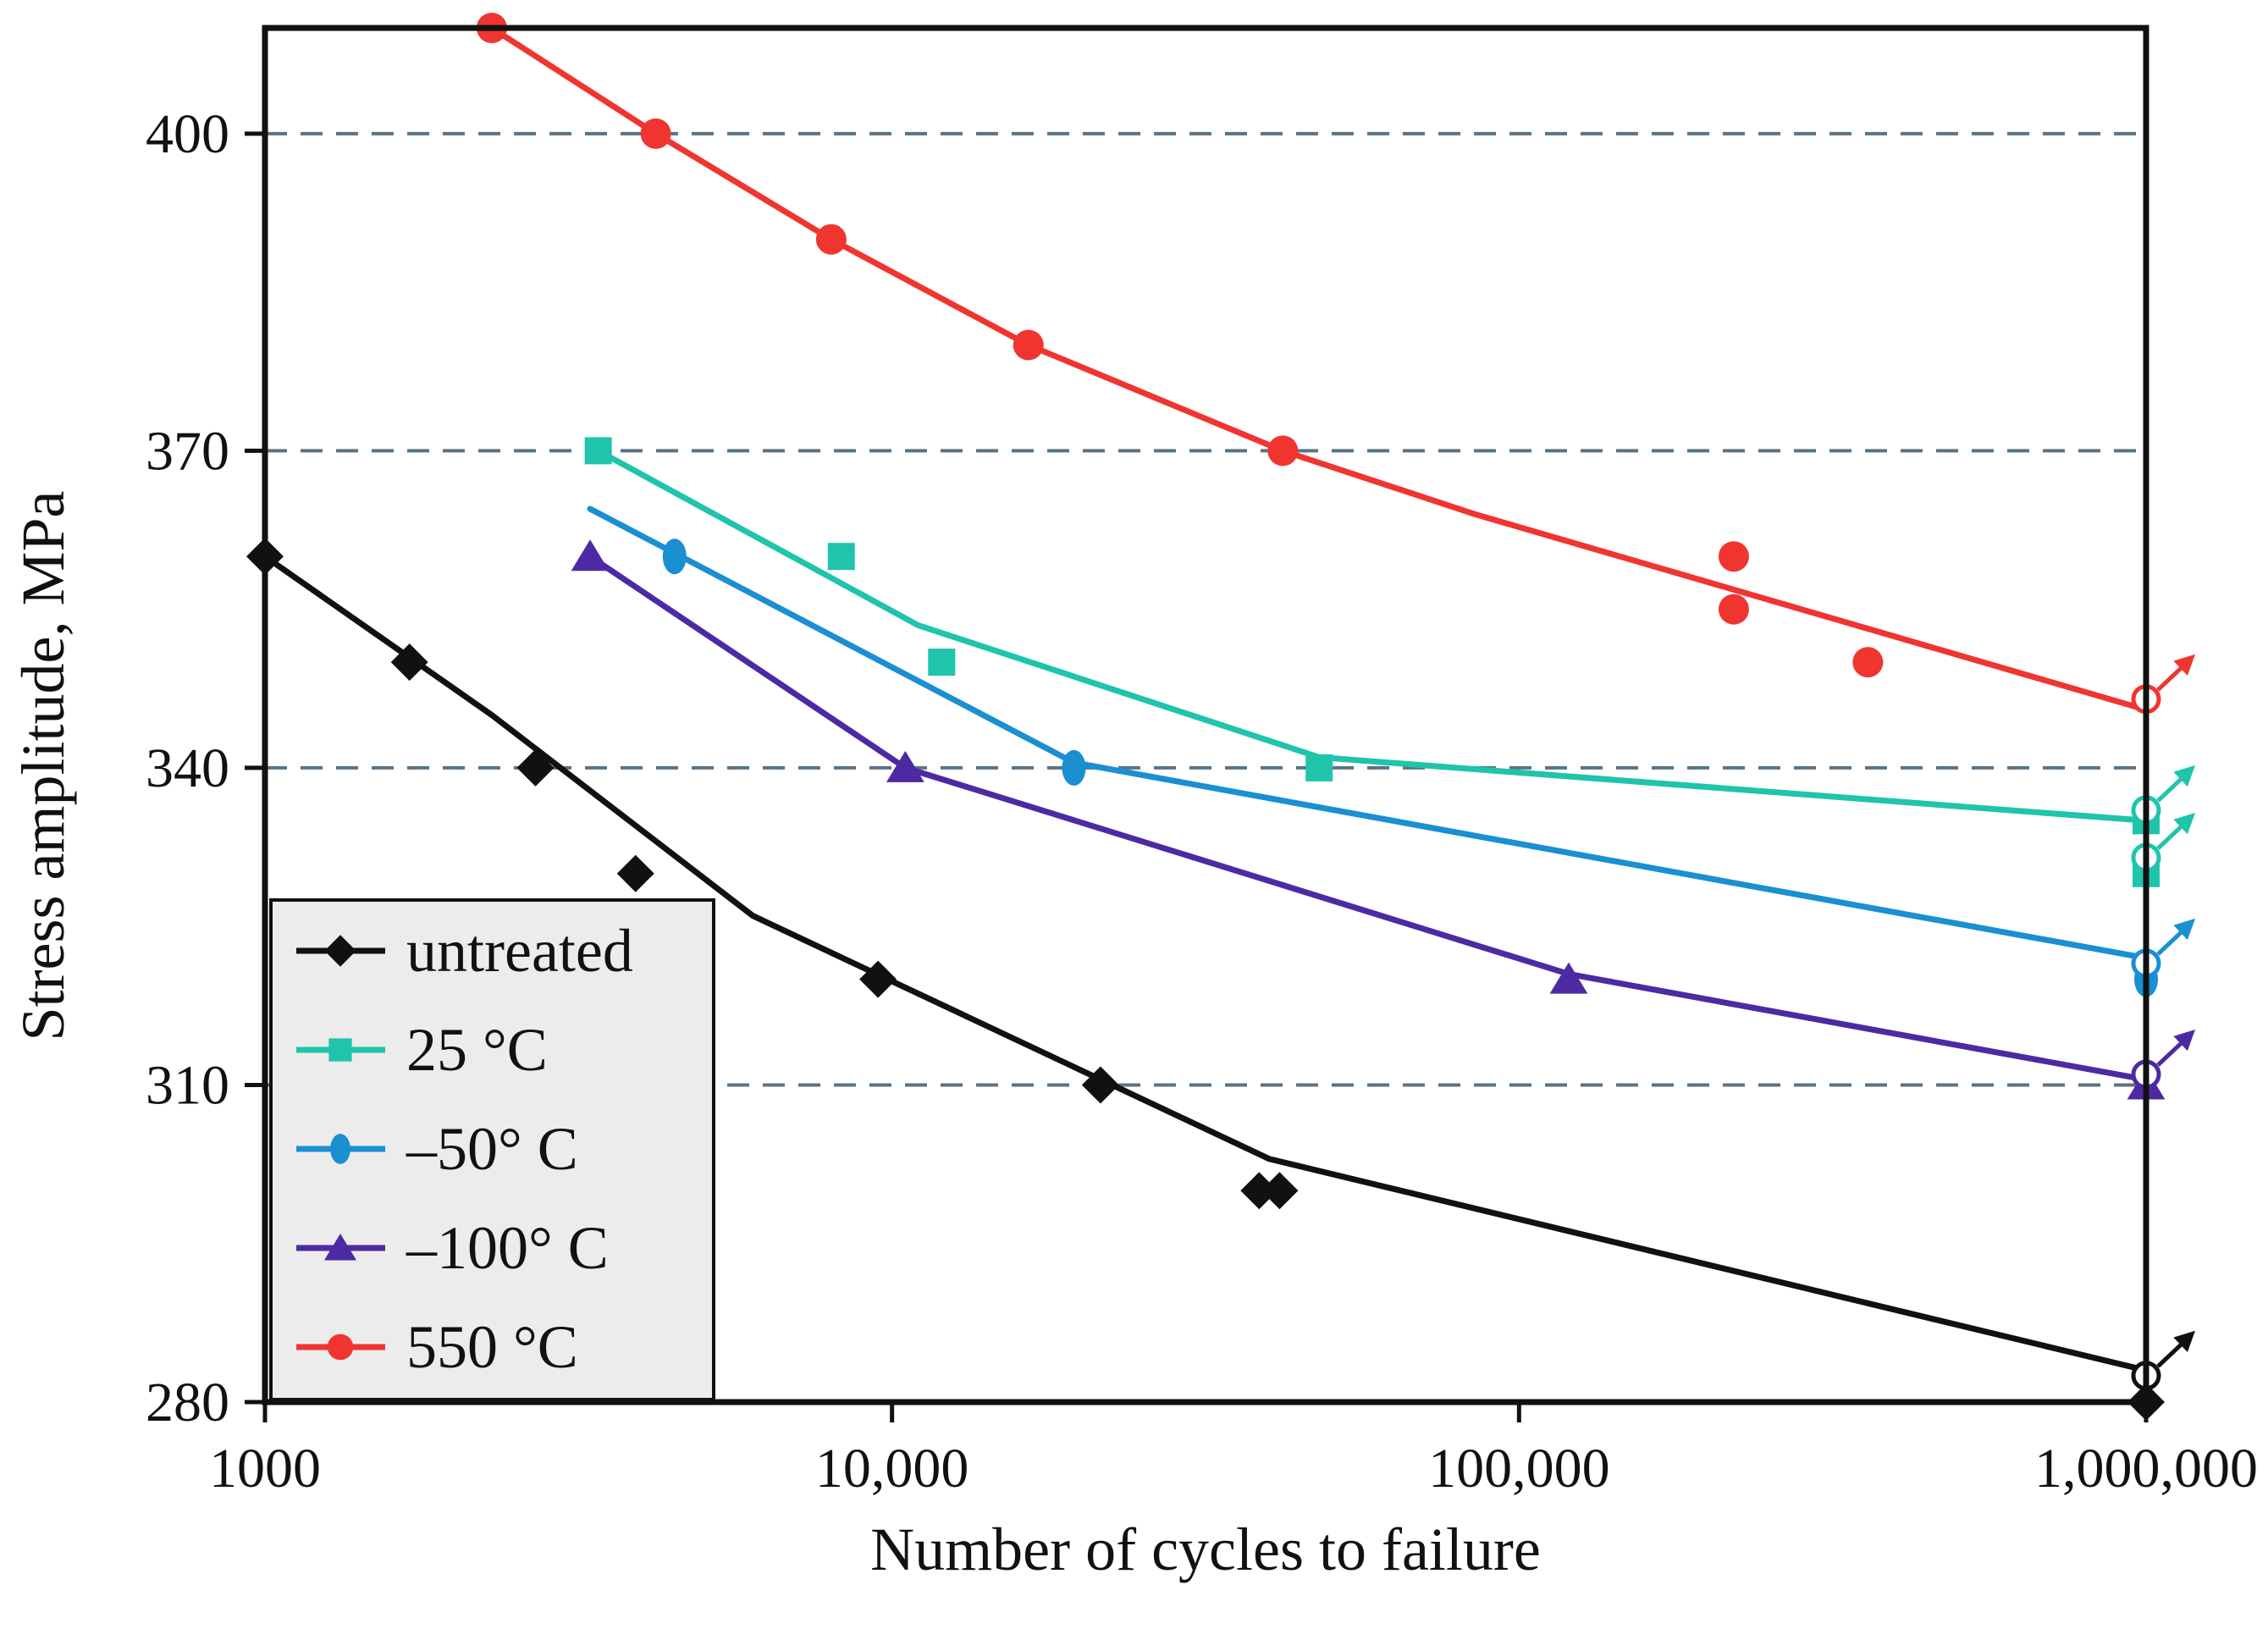 This screenshot has width=2268, height=1640. I want to click on x-tick-label: 1,000,000, so click(2146, 1468).